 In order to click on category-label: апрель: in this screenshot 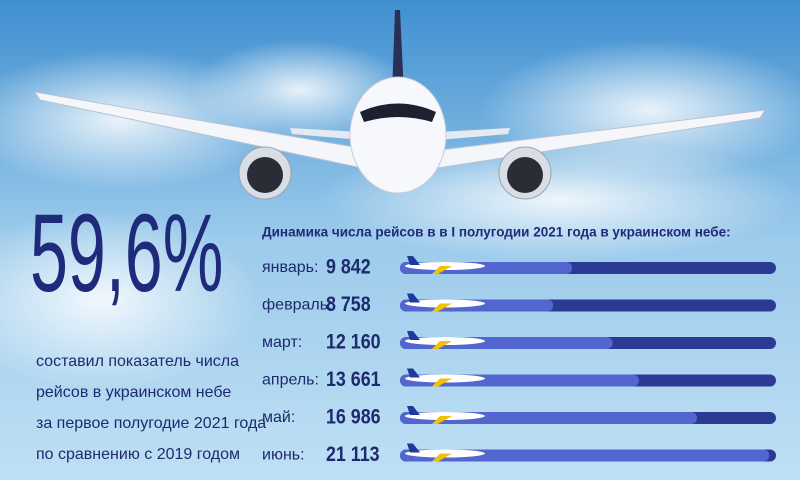, I will do `click(290, 380)`.